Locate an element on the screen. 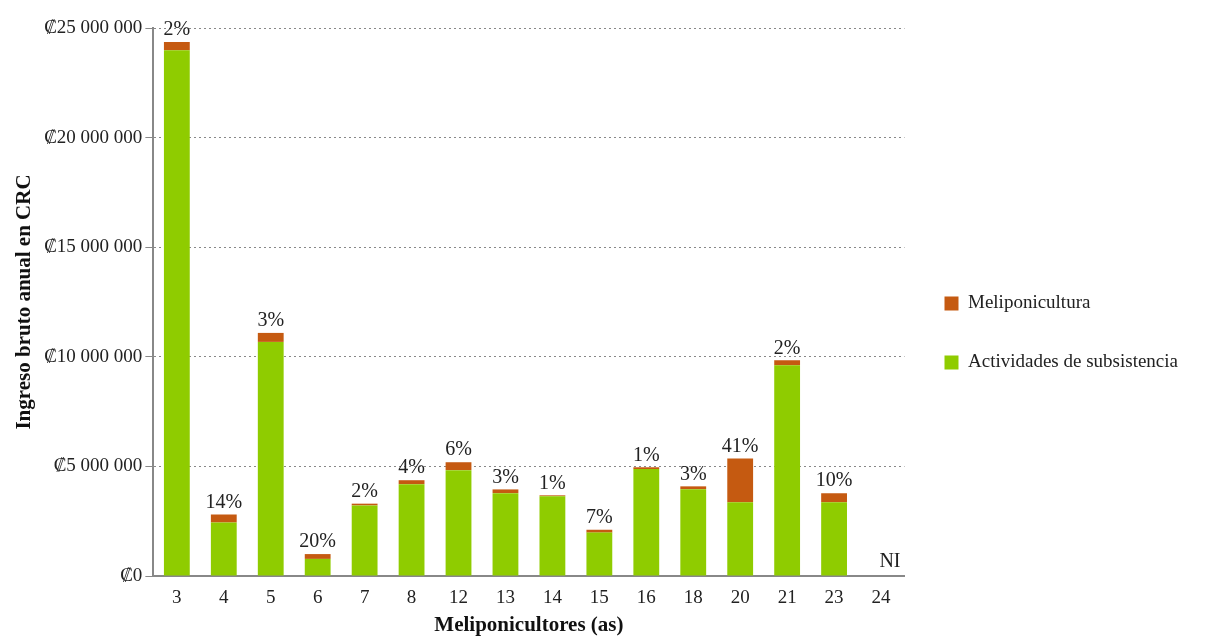 The width and height of the screenshot is (1209, 644). legend-label: Meliponicultura is located at coordinates (1029, 302).